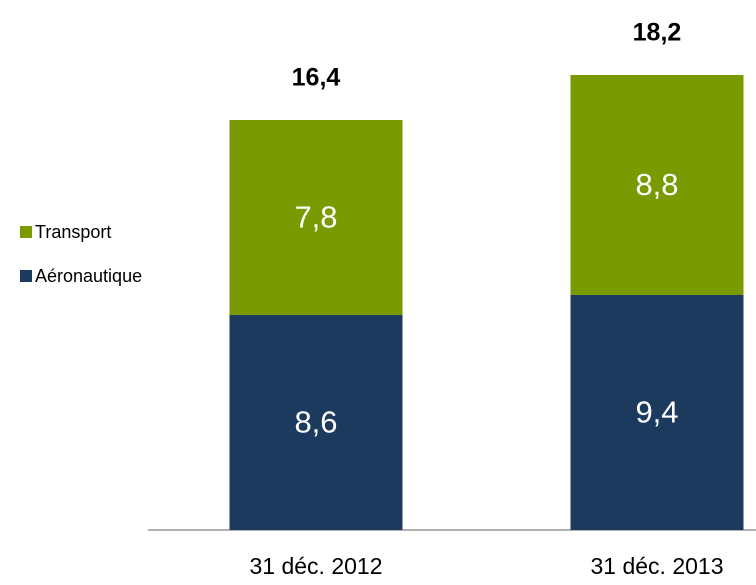 This screenshot has width=756, height=585. What do you see at coordinates (316, 78) in the screenshot?
I see `total-label: 16,4` at bounding box center [316, 78].